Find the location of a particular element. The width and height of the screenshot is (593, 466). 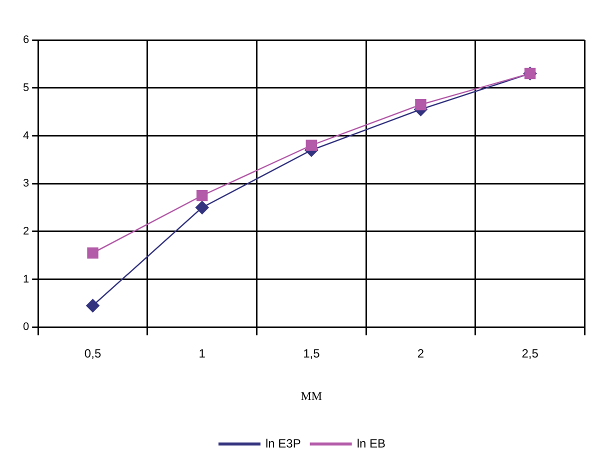

y-tick-label: 1 is located at coordinates (26, 279).